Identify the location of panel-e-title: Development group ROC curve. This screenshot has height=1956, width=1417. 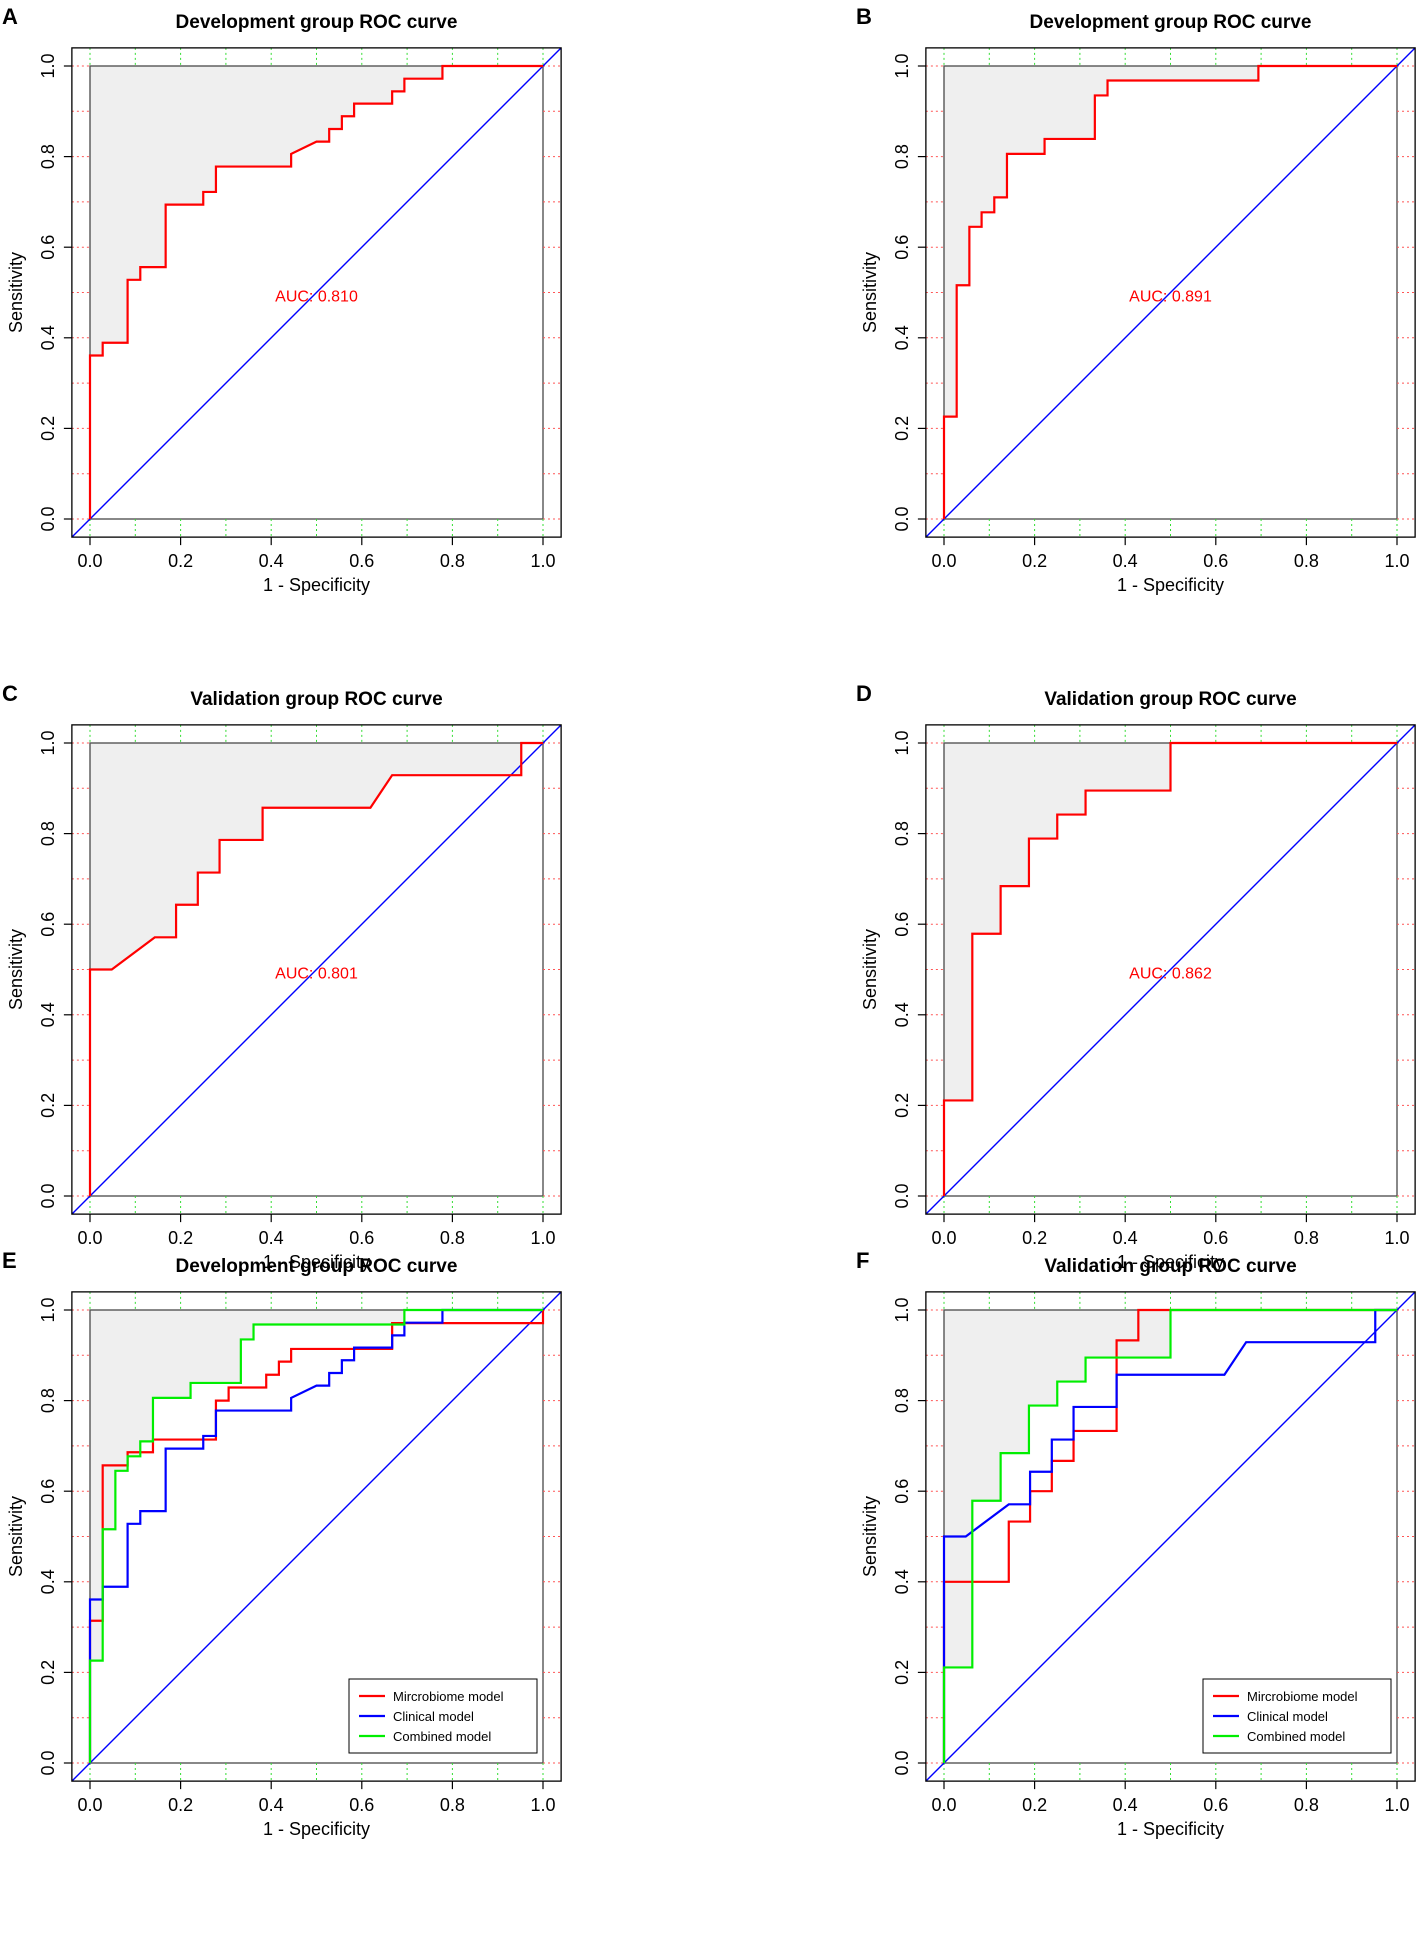
(317, 1266).